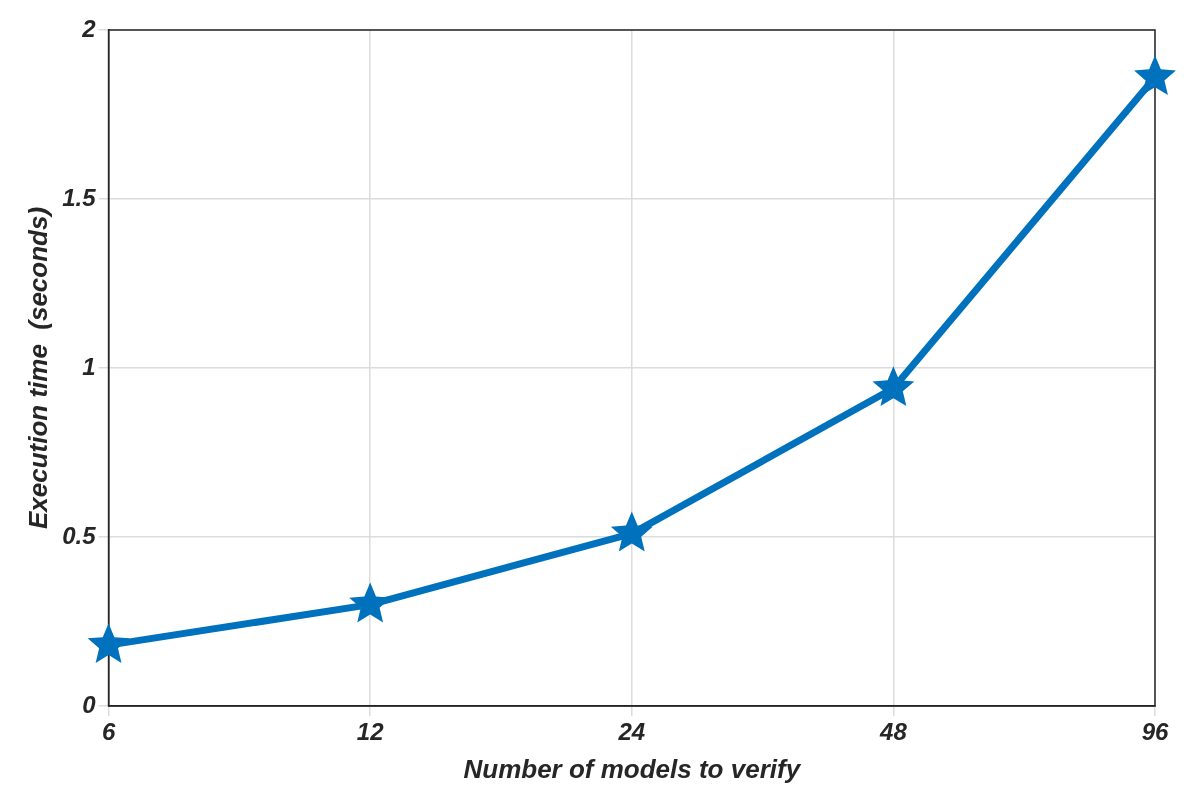  What do you see at coordinates (893, 732) in the screenshot?
I see `x-tick-label: 48` at bounding box center [893, 732].